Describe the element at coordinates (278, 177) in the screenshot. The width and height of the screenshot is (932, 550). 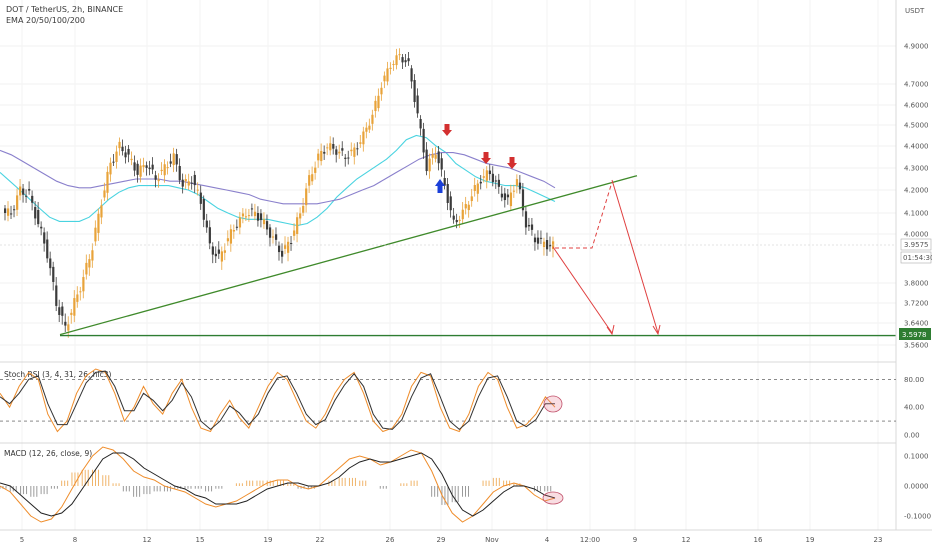
I see `ema-slow-line` at that location.